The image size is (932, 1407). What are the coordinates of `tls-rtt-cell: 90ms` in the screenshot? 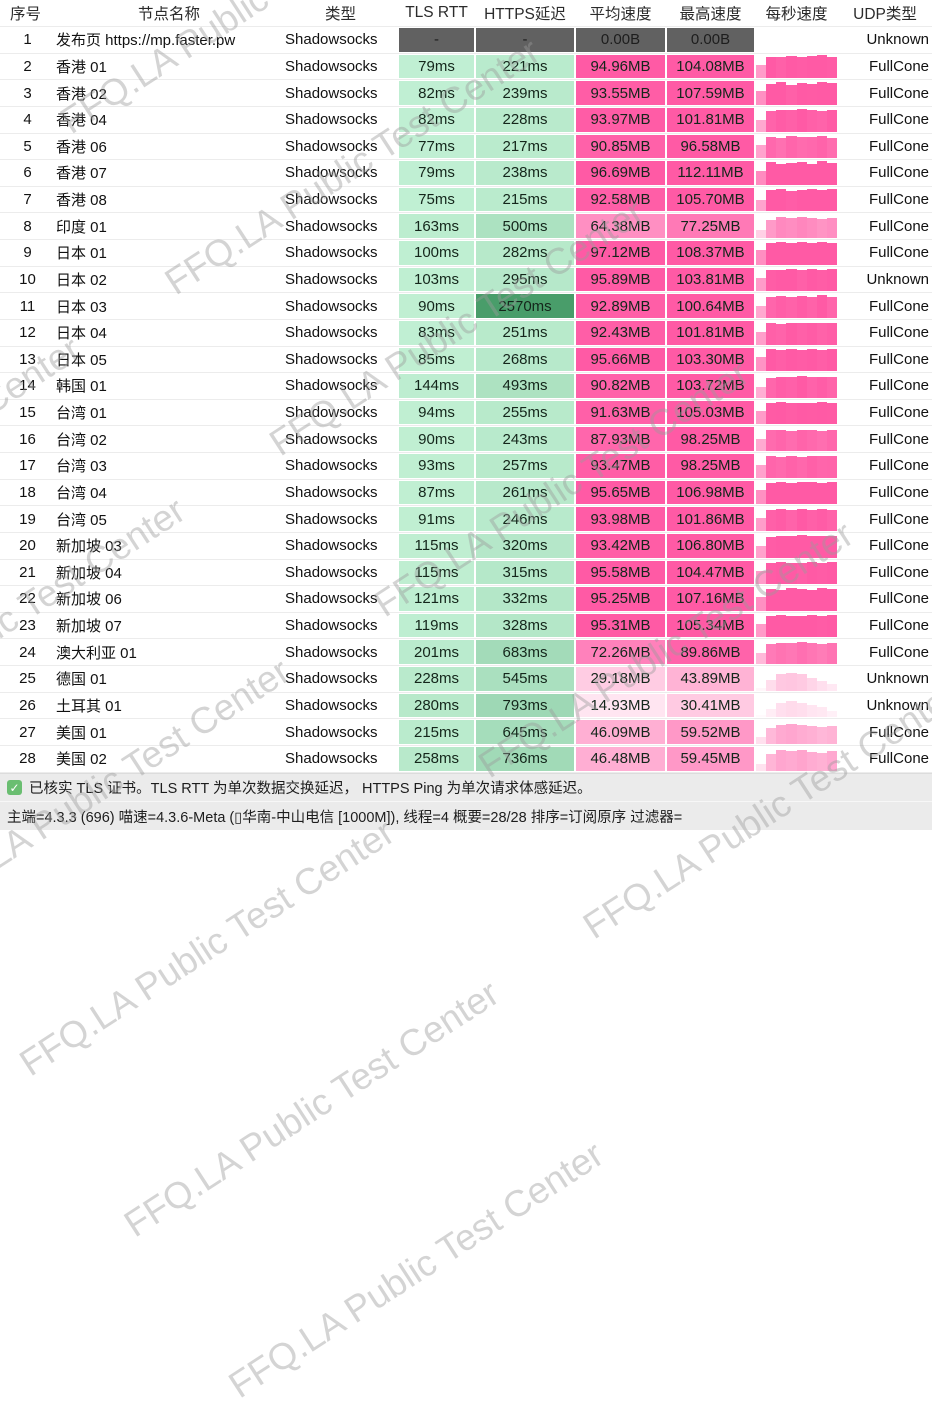 It's located at (436, 306).